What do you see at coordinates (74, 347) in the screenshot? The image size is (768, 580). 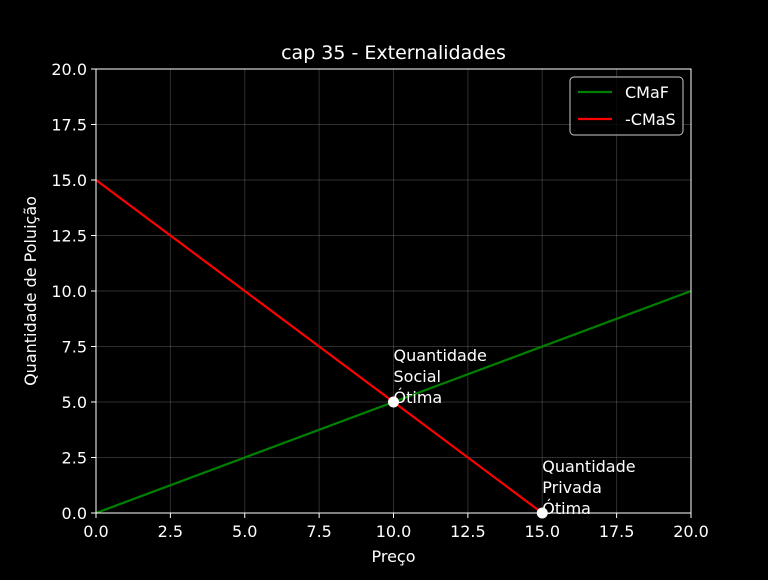 I see `y-tick-label: 7.5` at bounding box center [74, 347].